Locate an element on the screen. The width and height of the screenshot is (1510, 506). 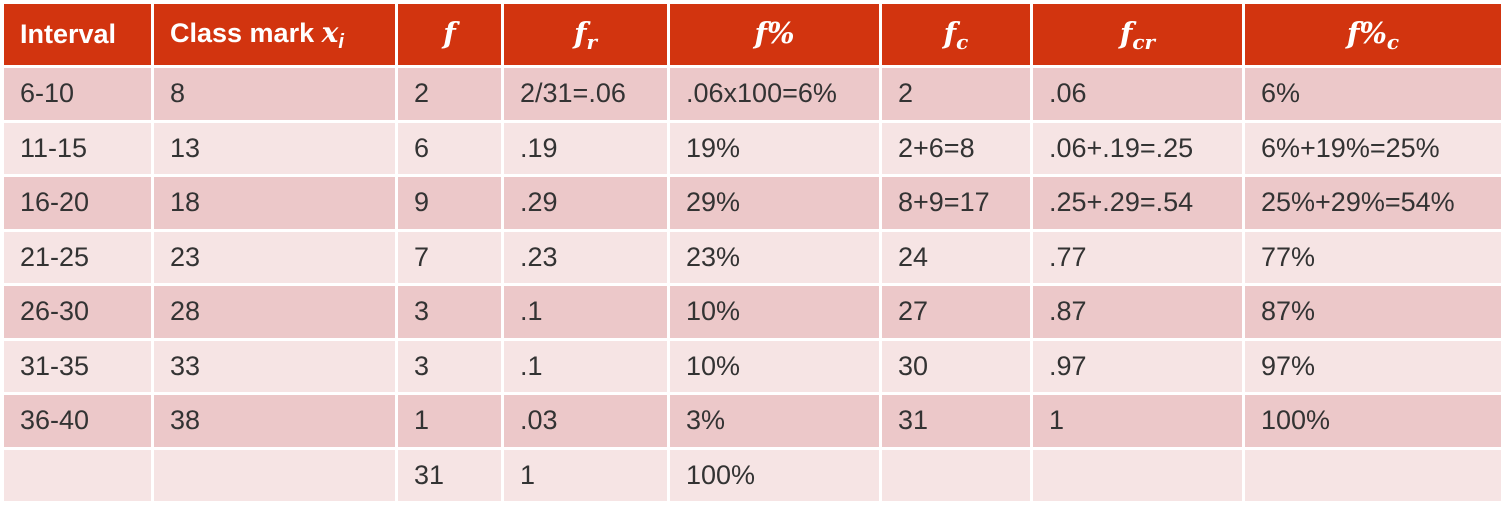
cell-f-percent: 100% is located at coordinates (776, 476).